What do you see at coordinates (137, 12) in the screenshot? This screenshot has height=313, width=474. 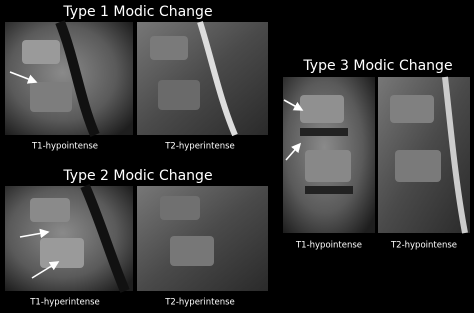 I see `group-title: Type 1 Modic Change` at bounding box center [137, 12].